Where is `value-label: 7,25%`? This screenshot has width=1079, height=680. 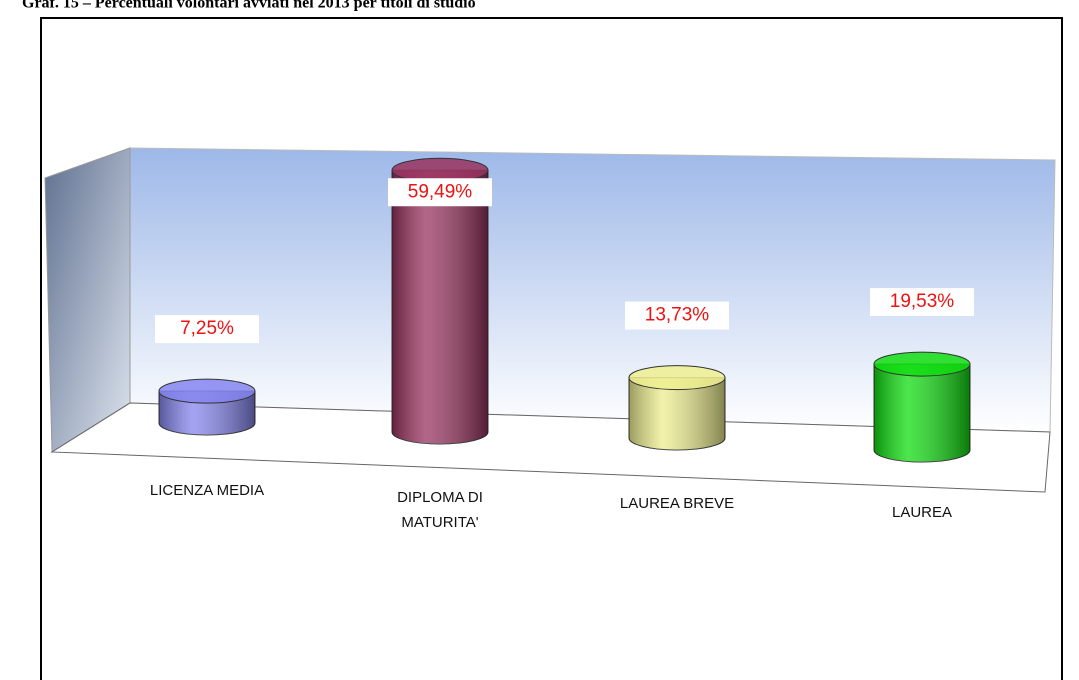
value-label: 7,25% is located at coordinates (207, 328).